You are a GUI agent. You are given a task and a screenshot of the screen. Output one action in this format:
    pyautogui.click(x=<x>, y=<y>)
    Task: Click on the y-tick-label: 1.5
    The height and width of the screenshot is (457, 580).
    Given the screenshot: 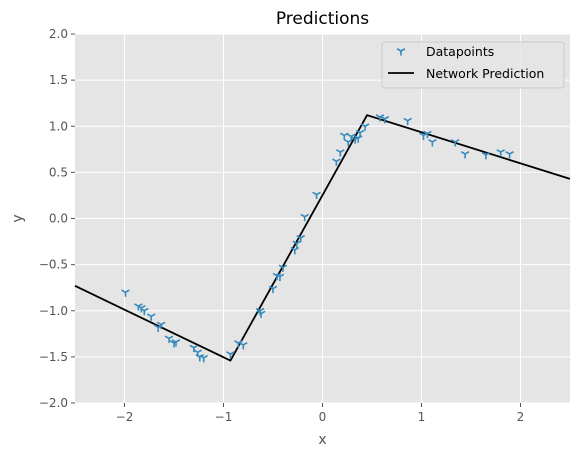 What is the action you would take?
    pyautogui.click(x=58, y=80)
    